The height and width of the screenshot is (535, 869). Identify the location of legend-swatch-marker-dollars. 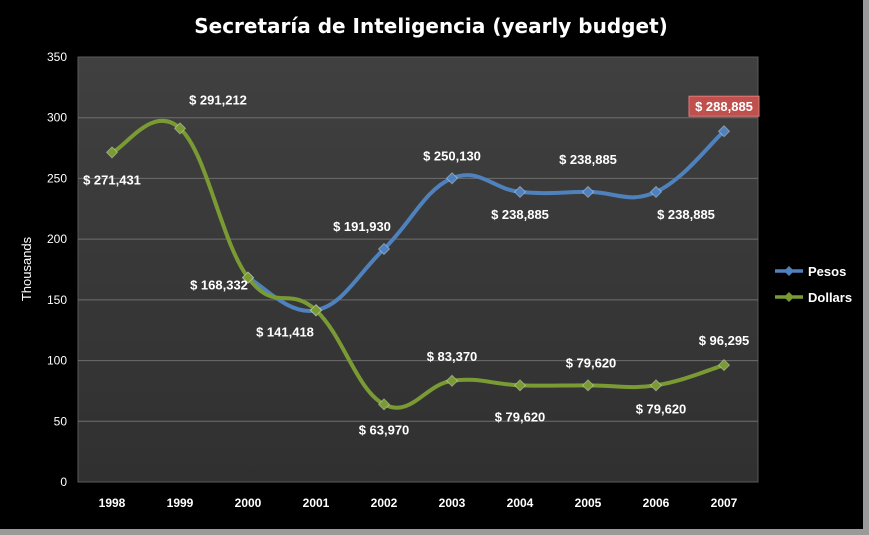
(789, 297).